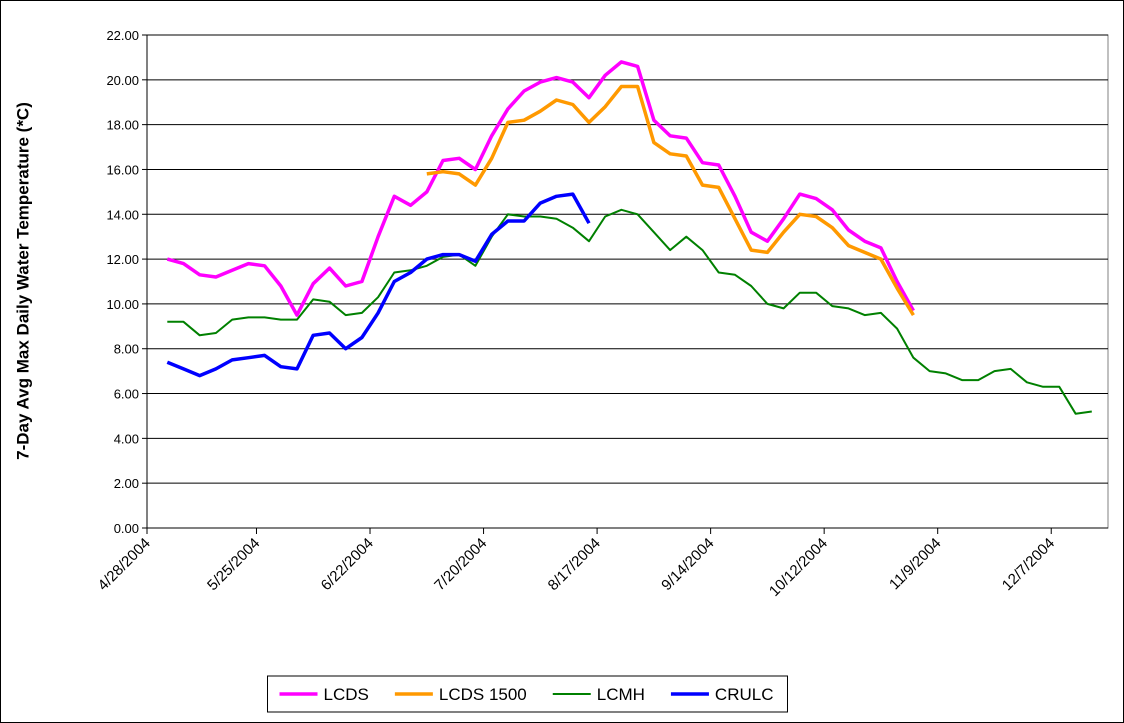 This screenshot has width=1124, height=723. What do you see at coordinates (126, 349) in the screenshot?
I see `y-tick-label: 8.00` at bounding box center [126, 349].